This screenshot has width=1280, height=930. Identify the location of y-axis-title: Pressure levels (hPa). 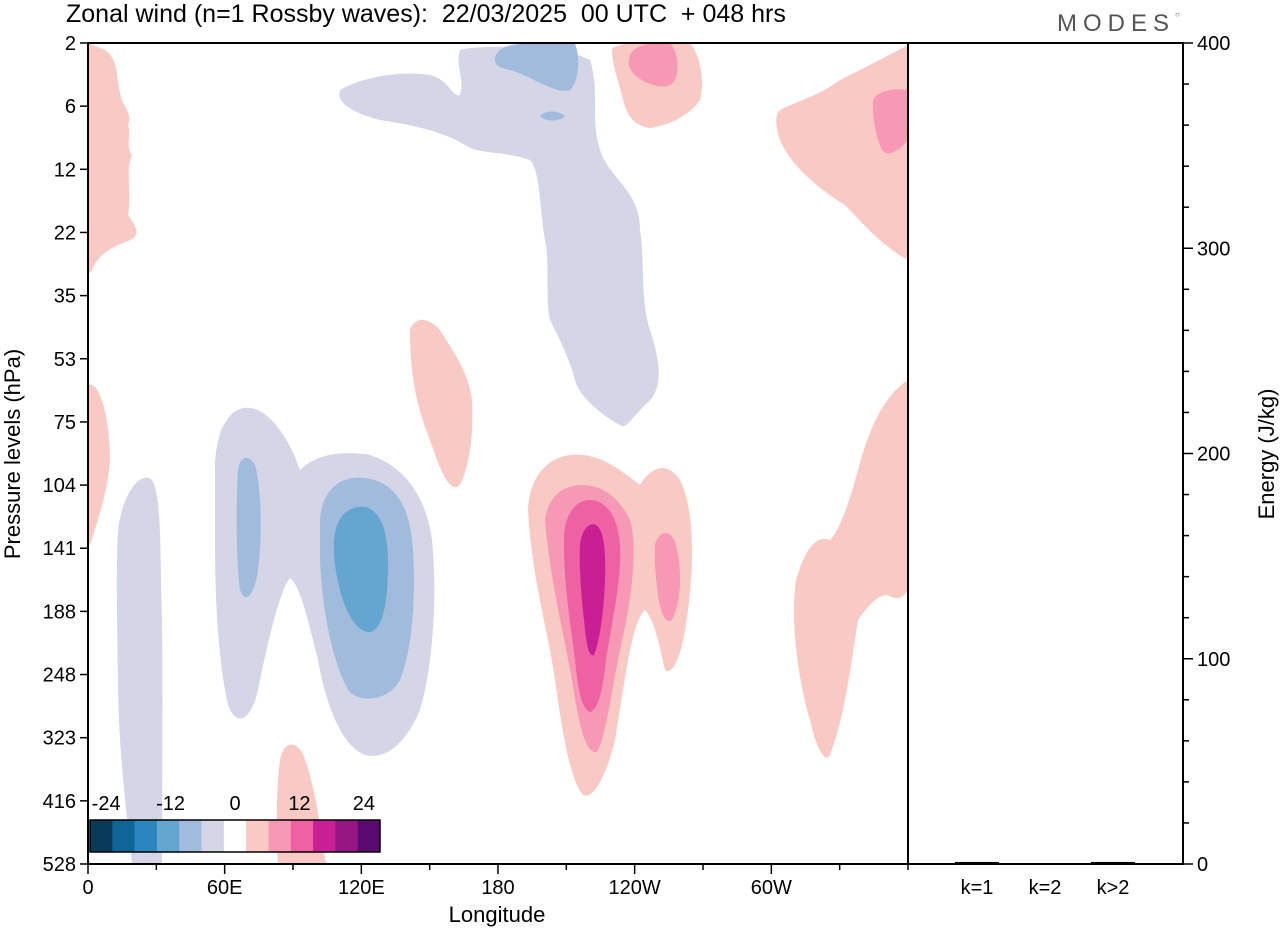
(12, 454).